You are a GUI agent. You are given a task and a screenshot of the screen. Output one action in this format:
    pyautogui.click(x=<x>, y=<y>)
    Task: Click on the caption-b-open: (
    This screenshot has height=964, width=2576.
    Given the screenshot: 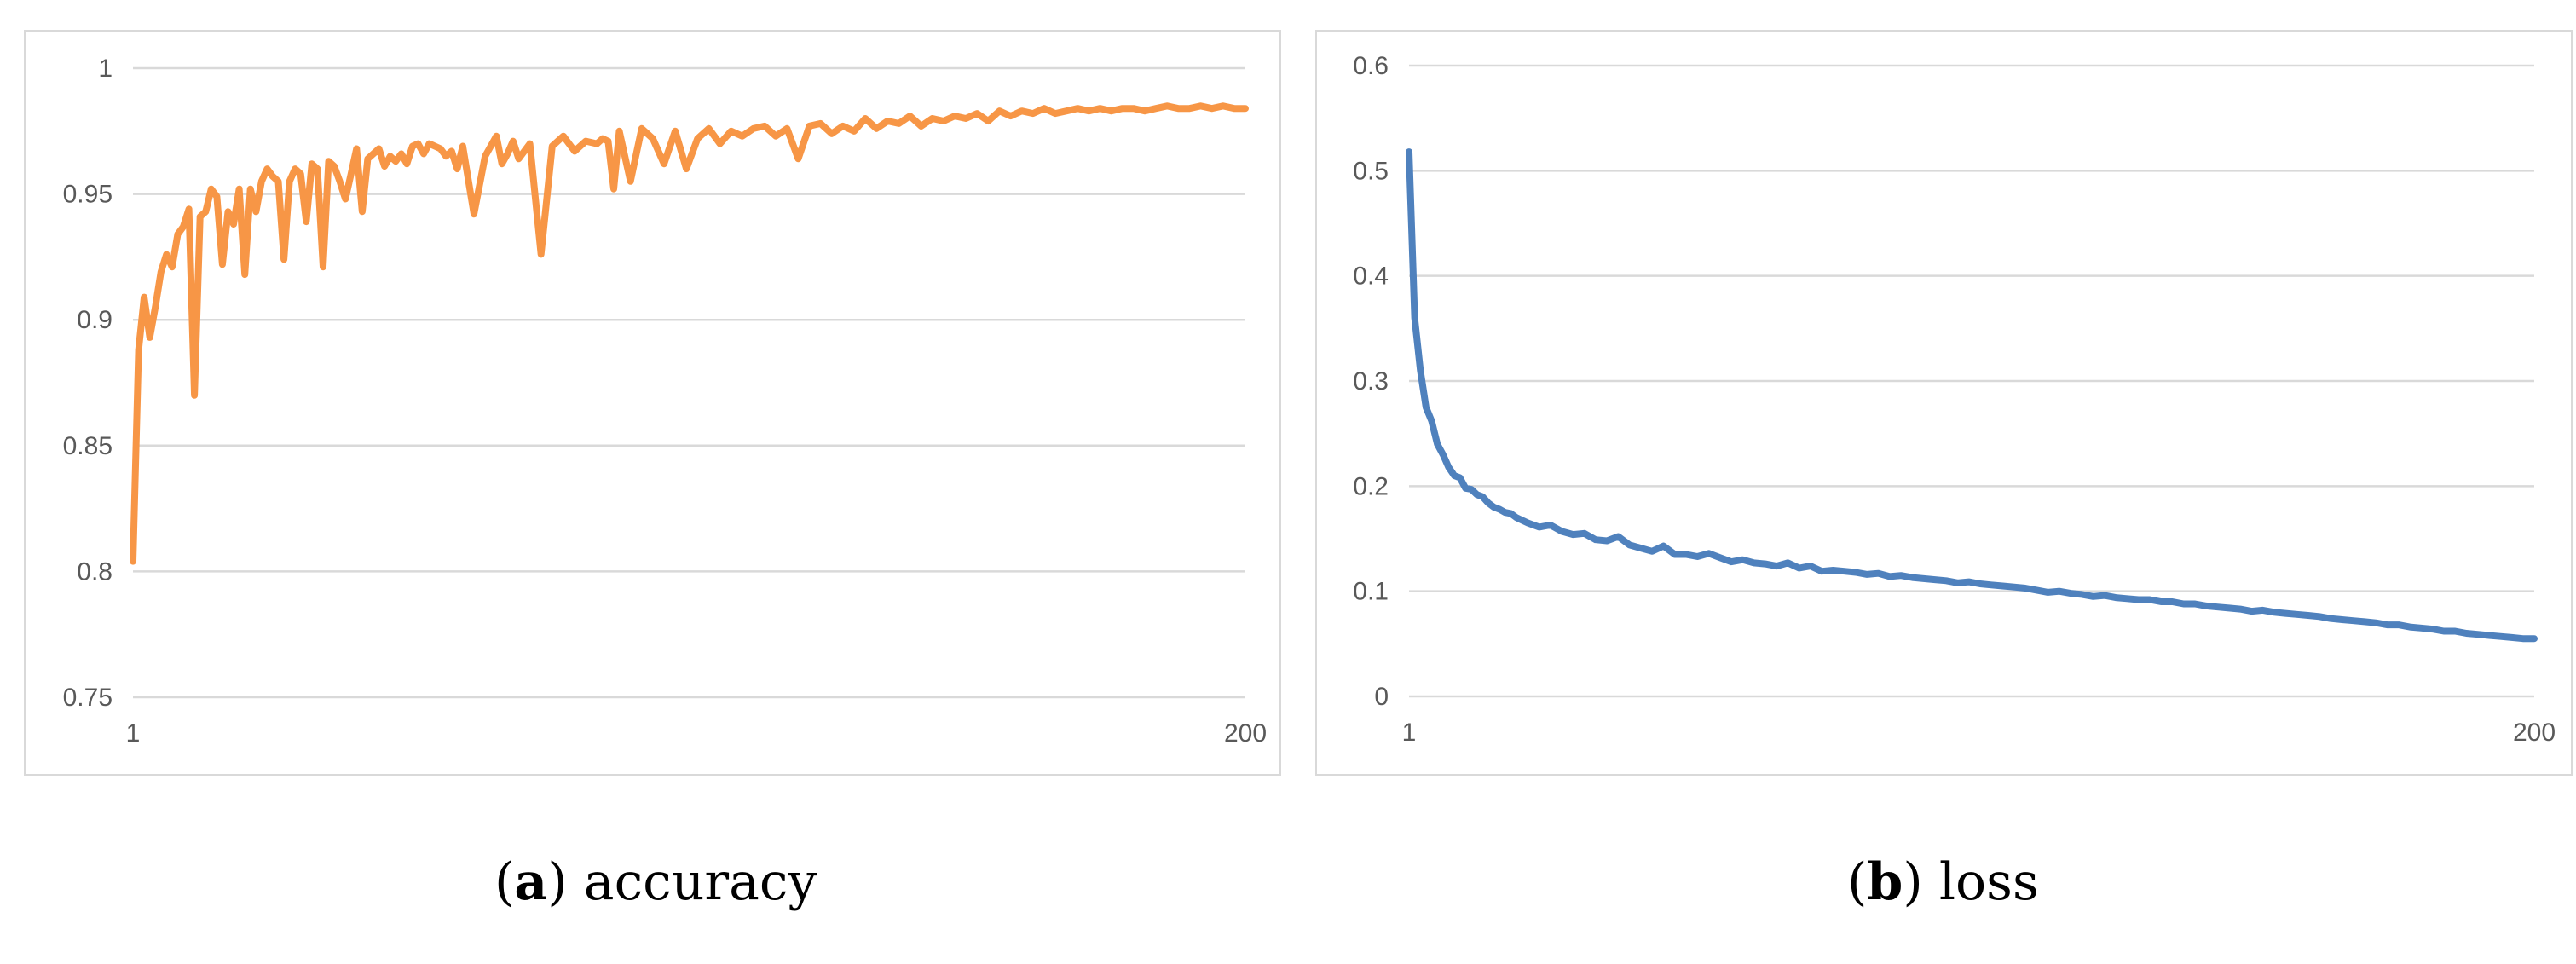 What is the action you would take?
    pyautogui.click(x=1857, y=882)
    